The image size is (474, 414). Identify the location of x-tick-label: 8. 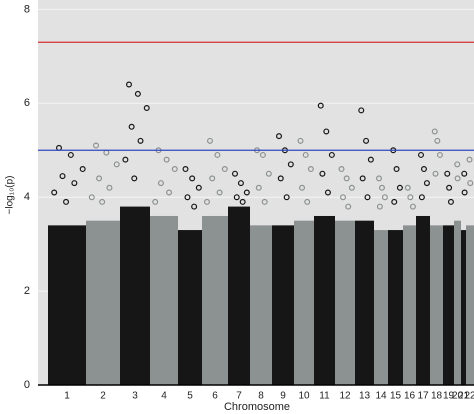
(261, 396).